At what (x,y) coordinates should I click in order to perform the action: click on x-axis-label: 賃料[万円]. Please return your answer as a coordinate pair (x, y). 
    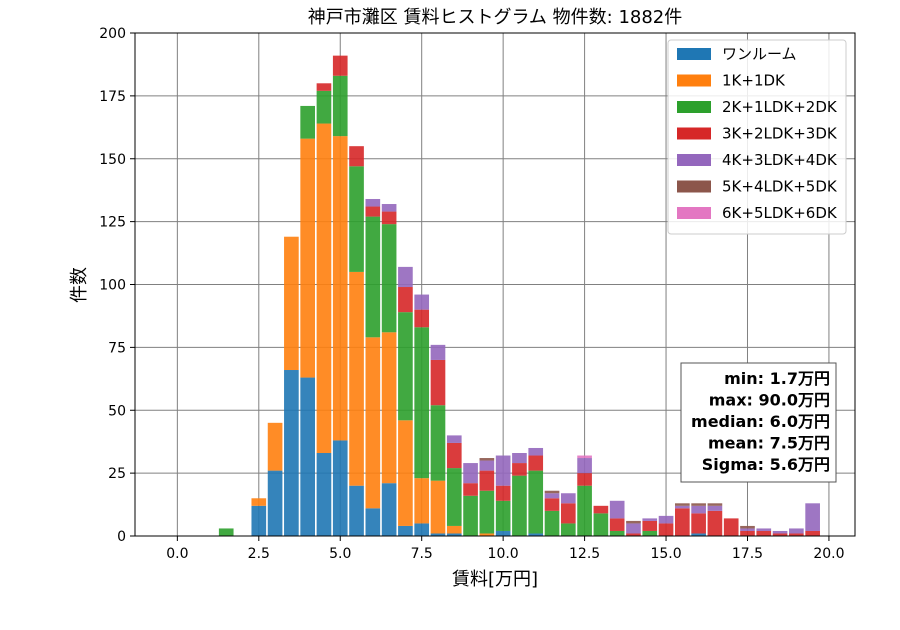
    Looking at the image, I should click on (495, 579).